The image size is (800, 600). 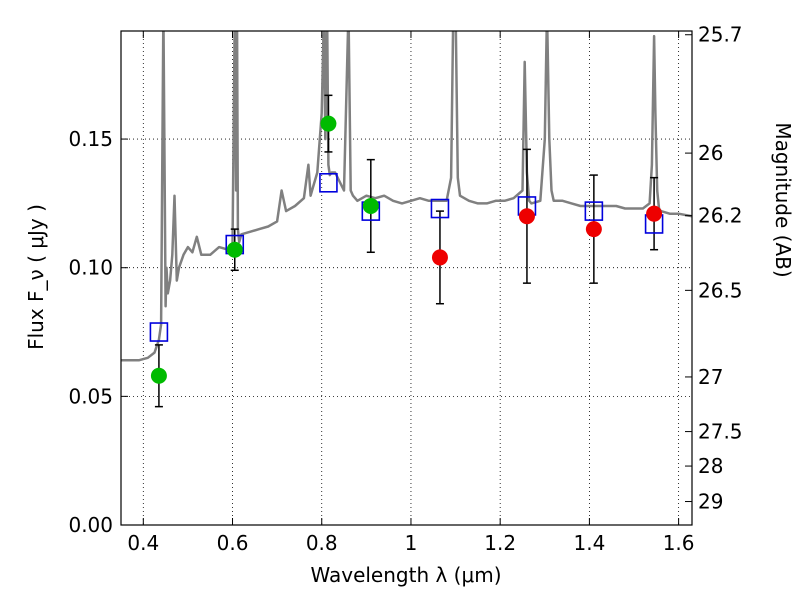 What do you see at coordinates (90, 139) in the screenshot?
I see `y-tick-label-3: 0.15` at bounding box center [90, 139].